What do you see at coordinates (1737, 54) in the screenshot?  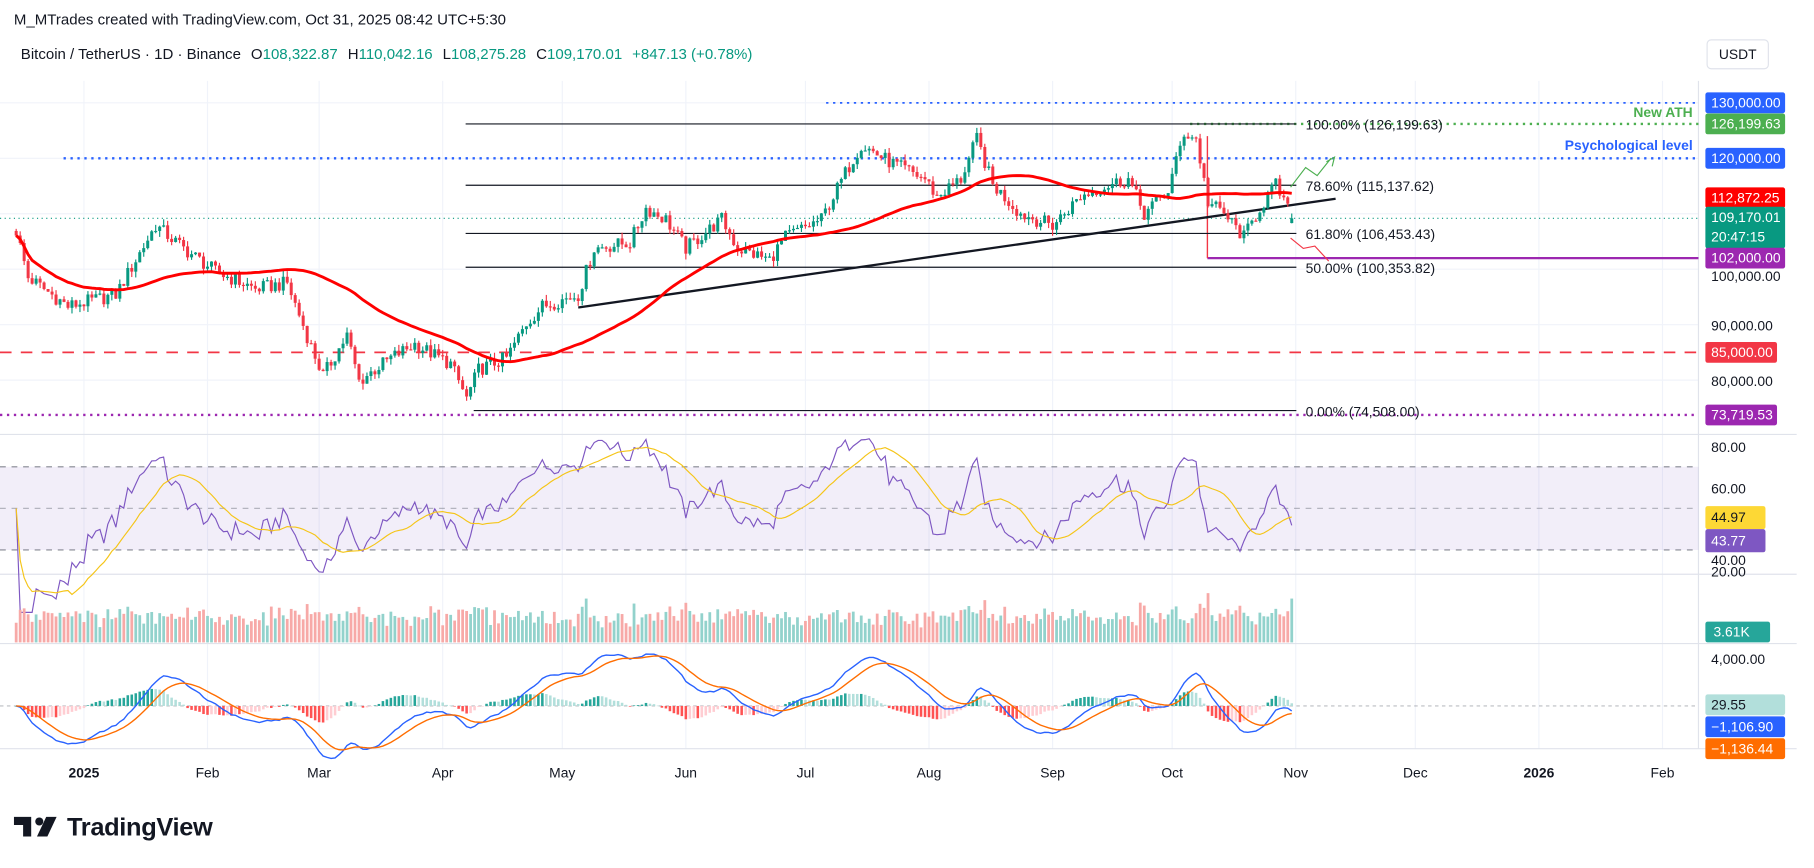 I see `currency-button: USDT` at bounding box center [1737, 54].